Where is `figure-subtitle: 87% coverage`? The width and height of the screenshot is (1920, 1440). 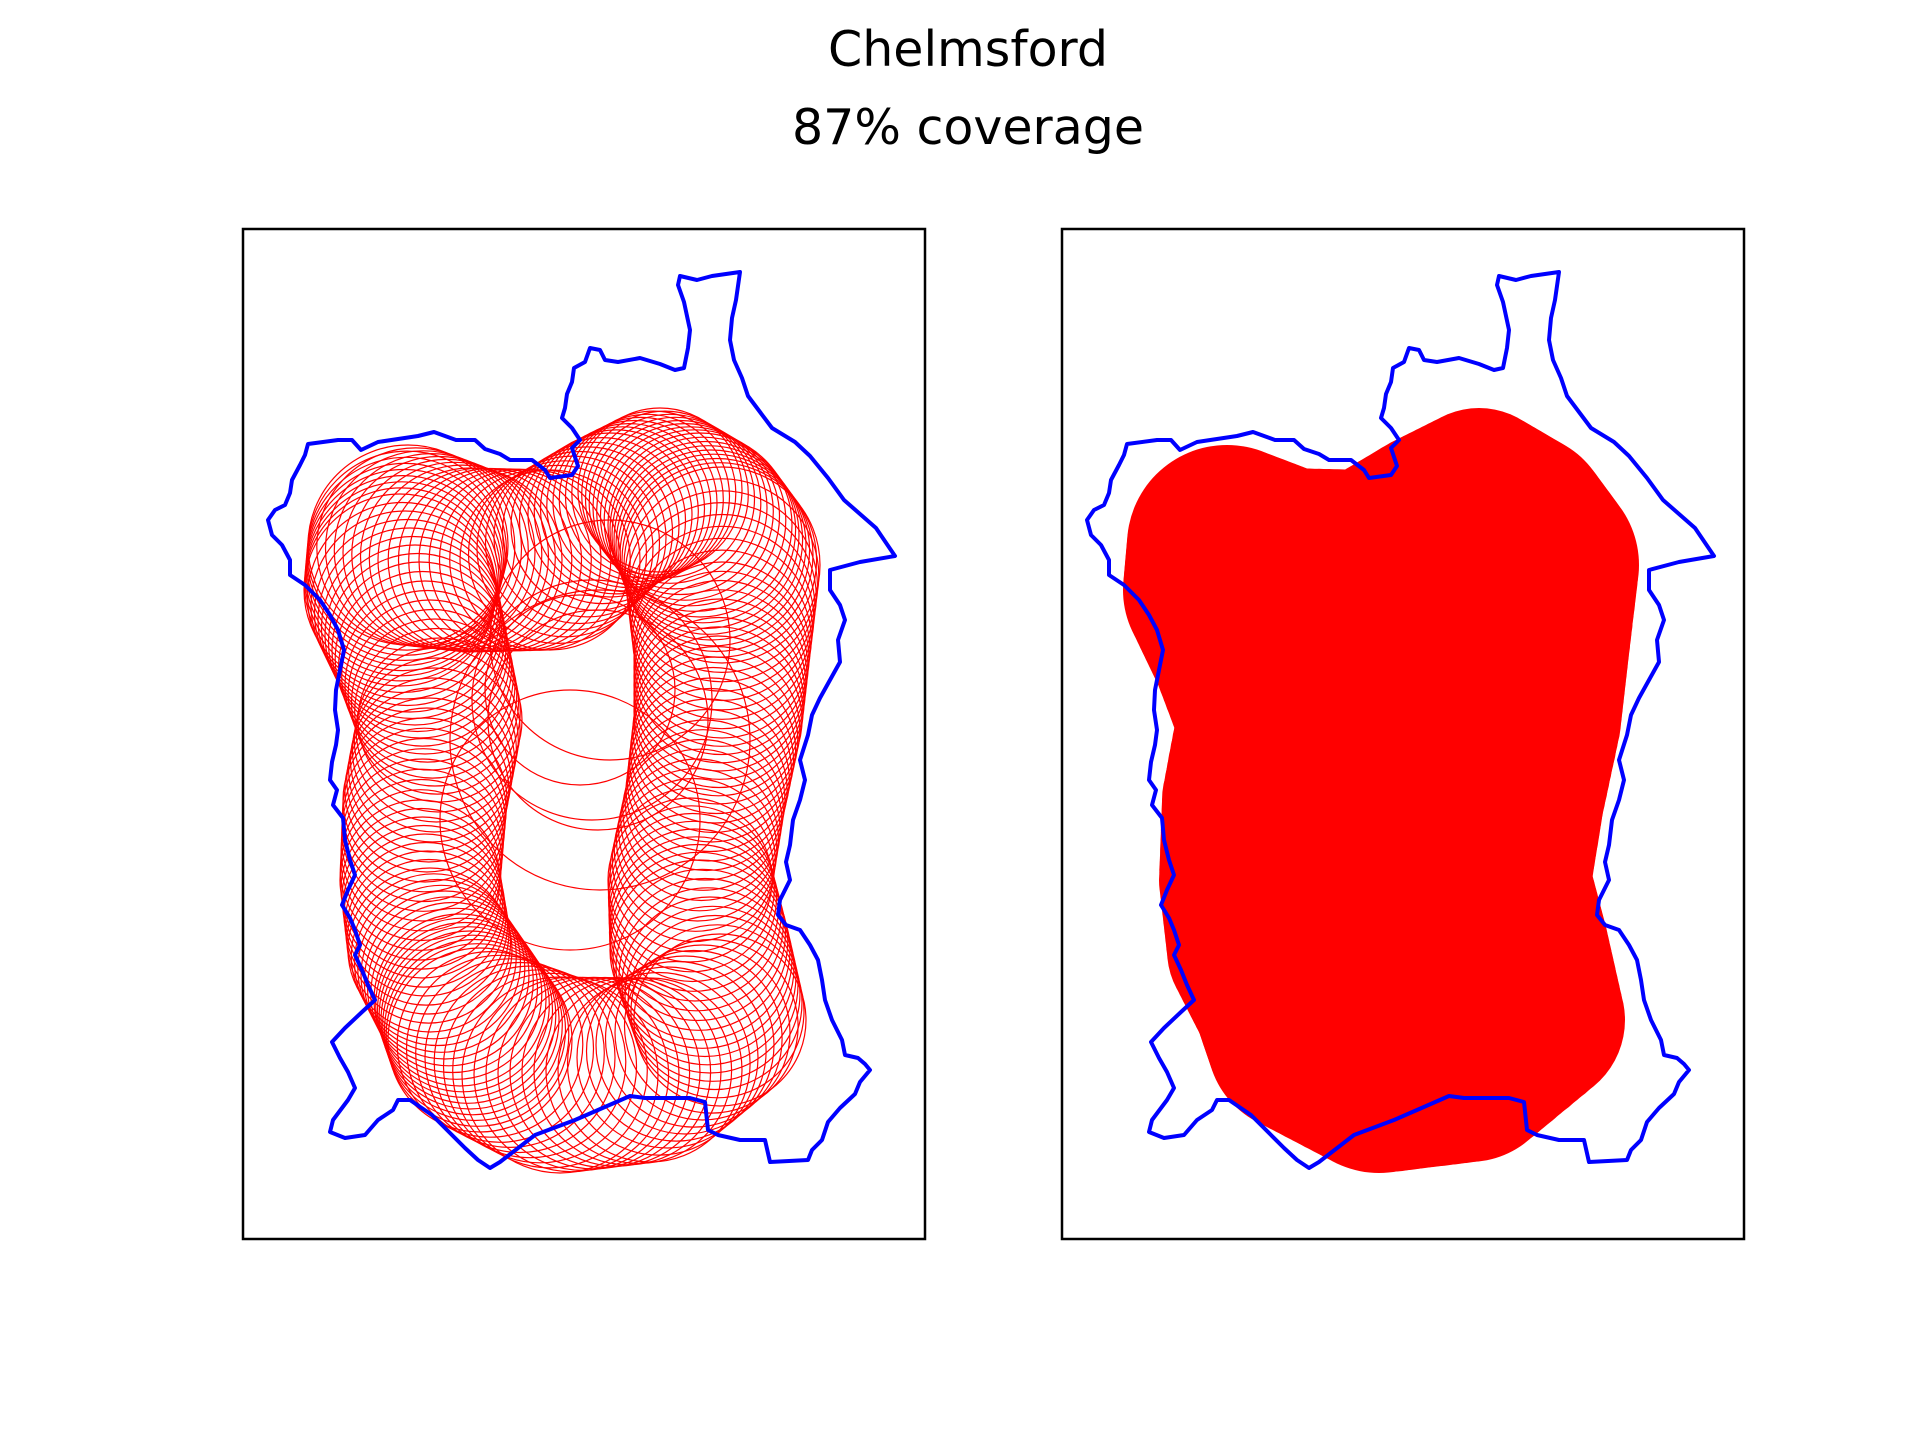
figure-subtitle: 87% coverage is located at coordinates (968, 127).